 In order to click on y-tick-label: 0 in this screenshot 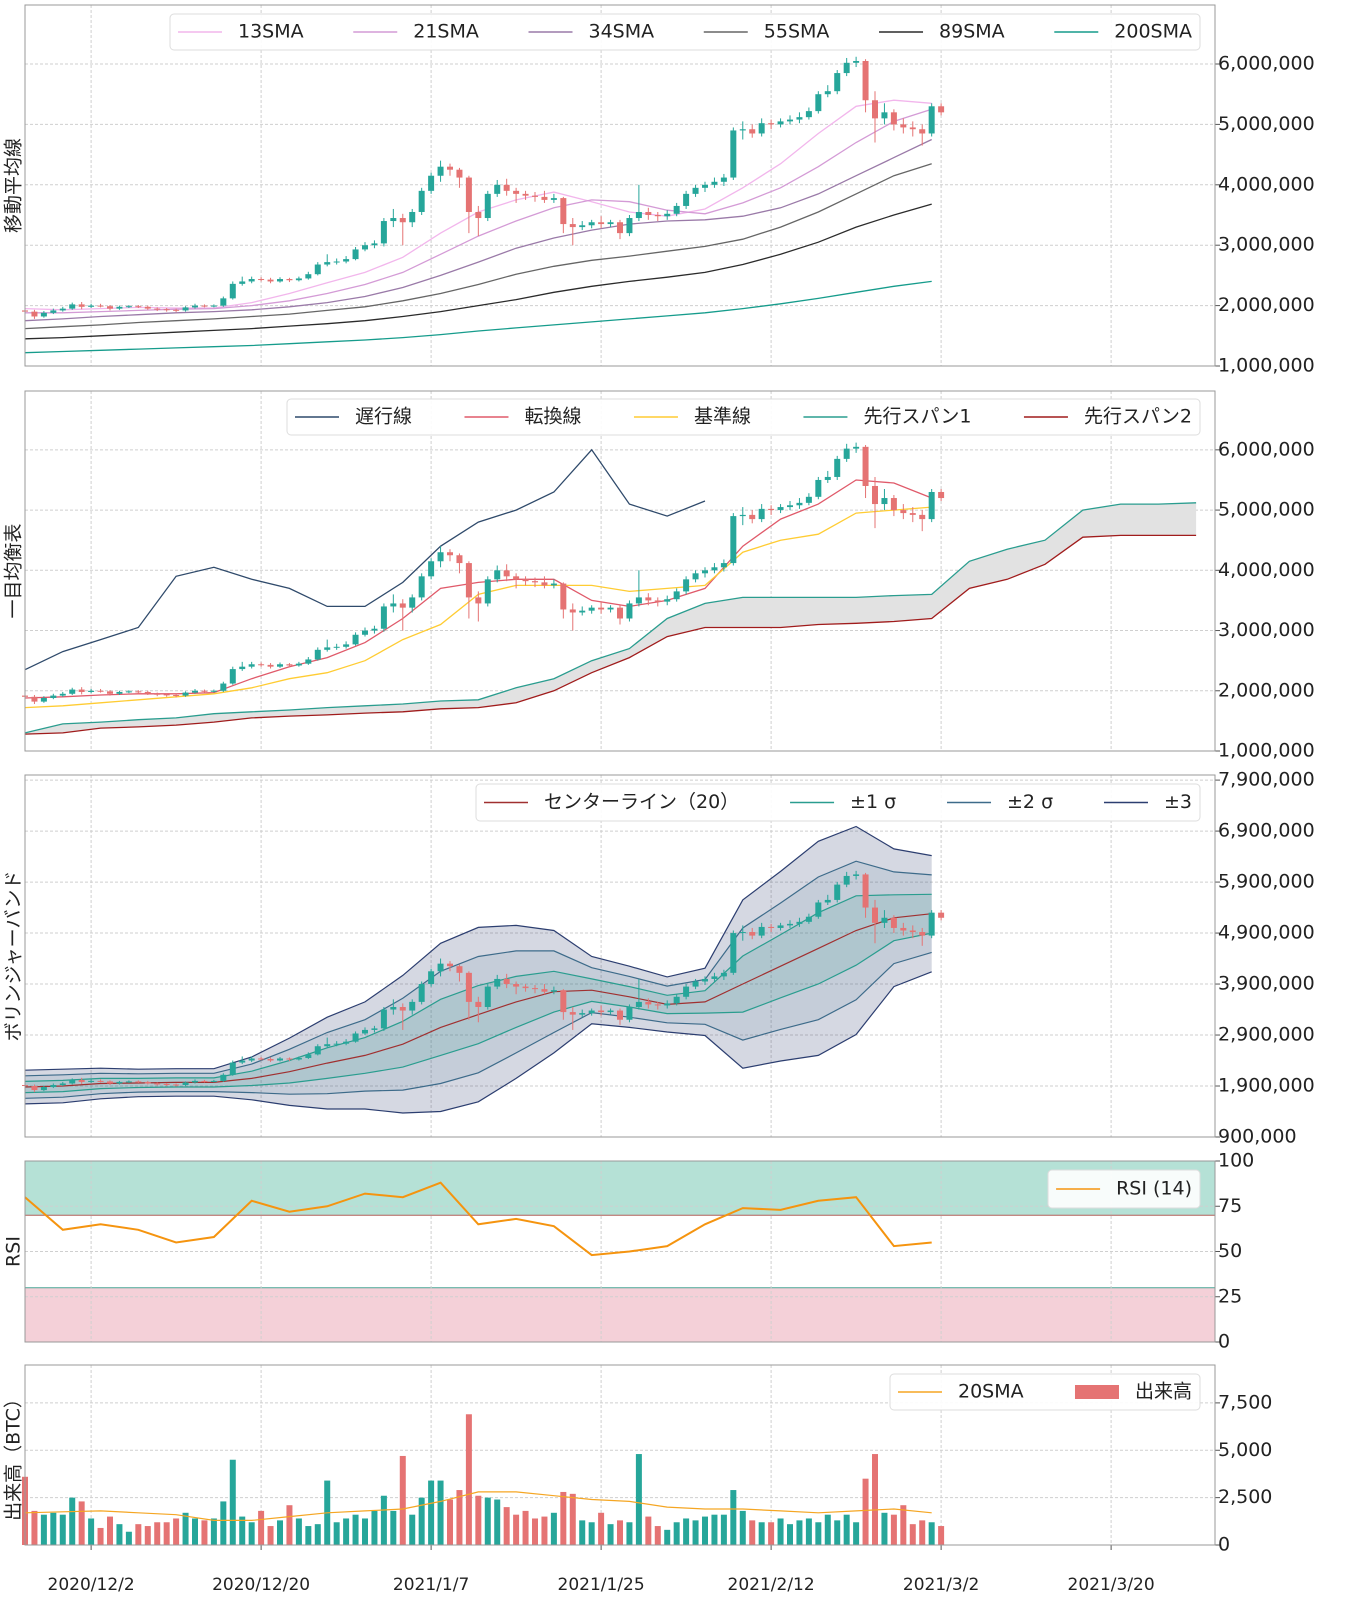, I will do `click(1224, 1545)`.